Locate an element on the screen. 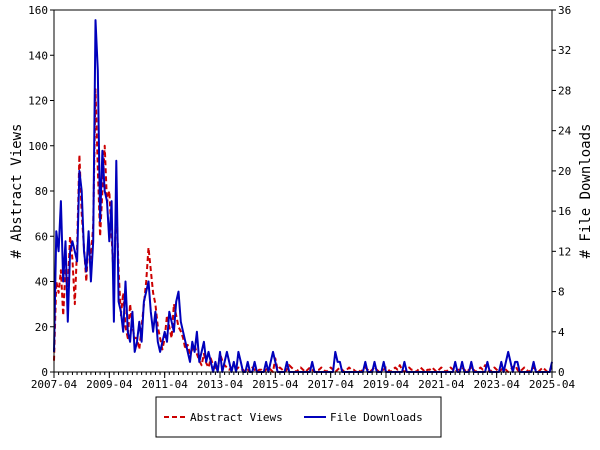 The image size is (600, 450). y-right-tick-label: 20 is located at coordinates (564, 171).